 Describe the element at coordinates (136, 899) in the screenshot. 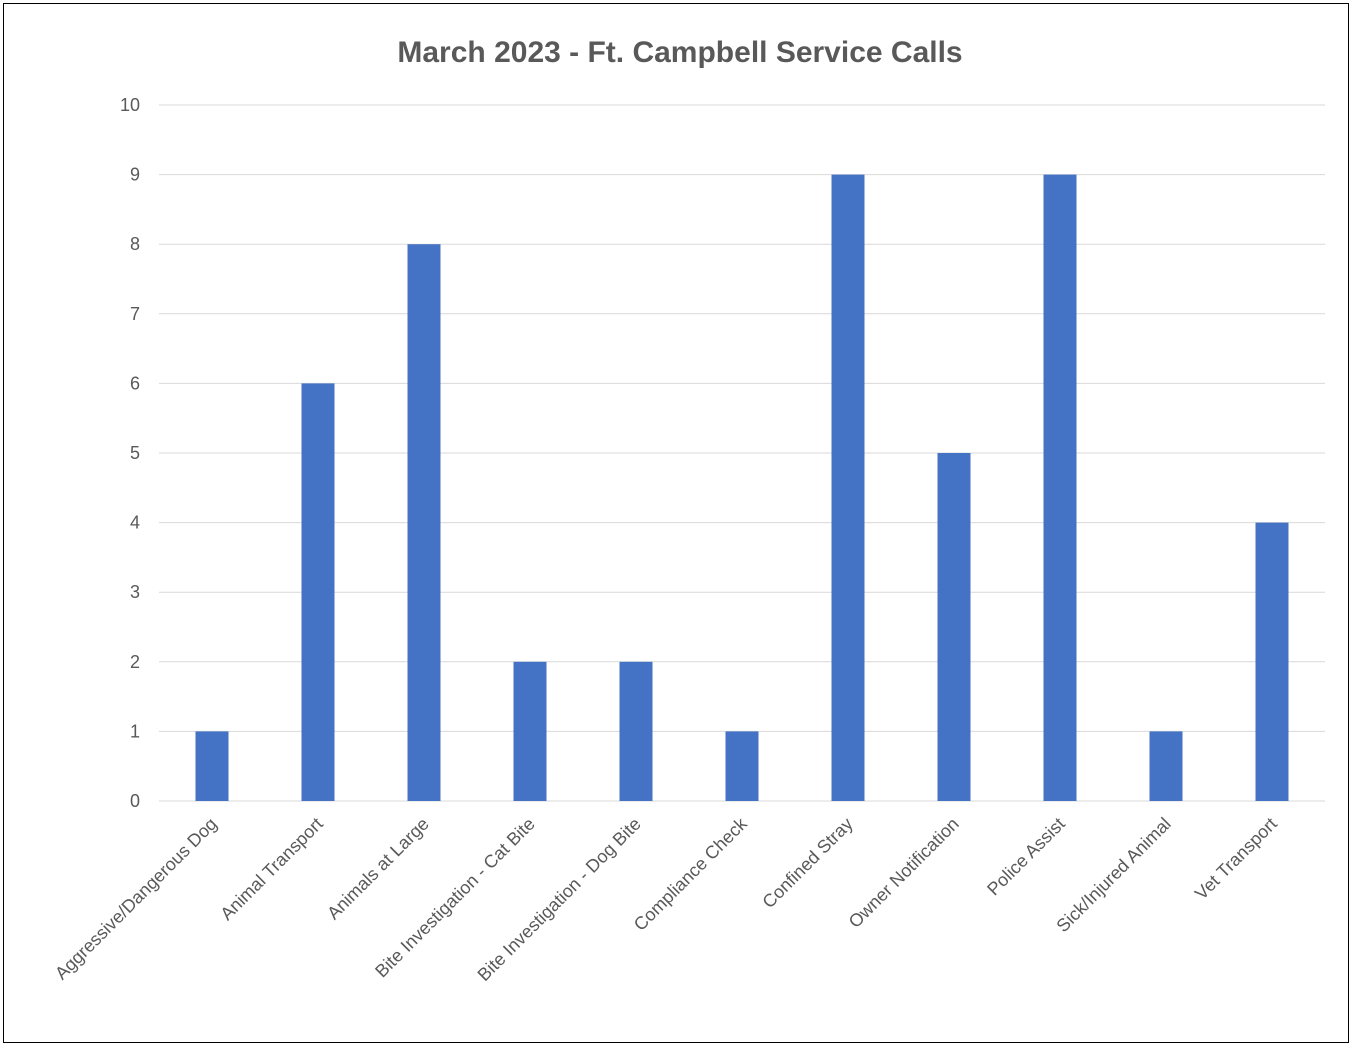

I see `x-category-label: Aggressive/Dangerous Dog` at that location.